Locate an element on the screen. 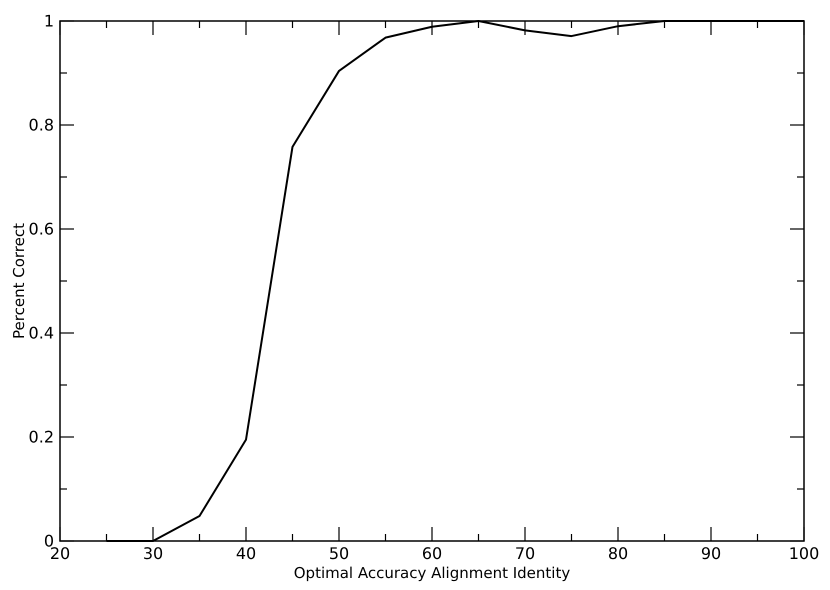  y-tick-label: 0.8 is located at coordinates (41, 125).